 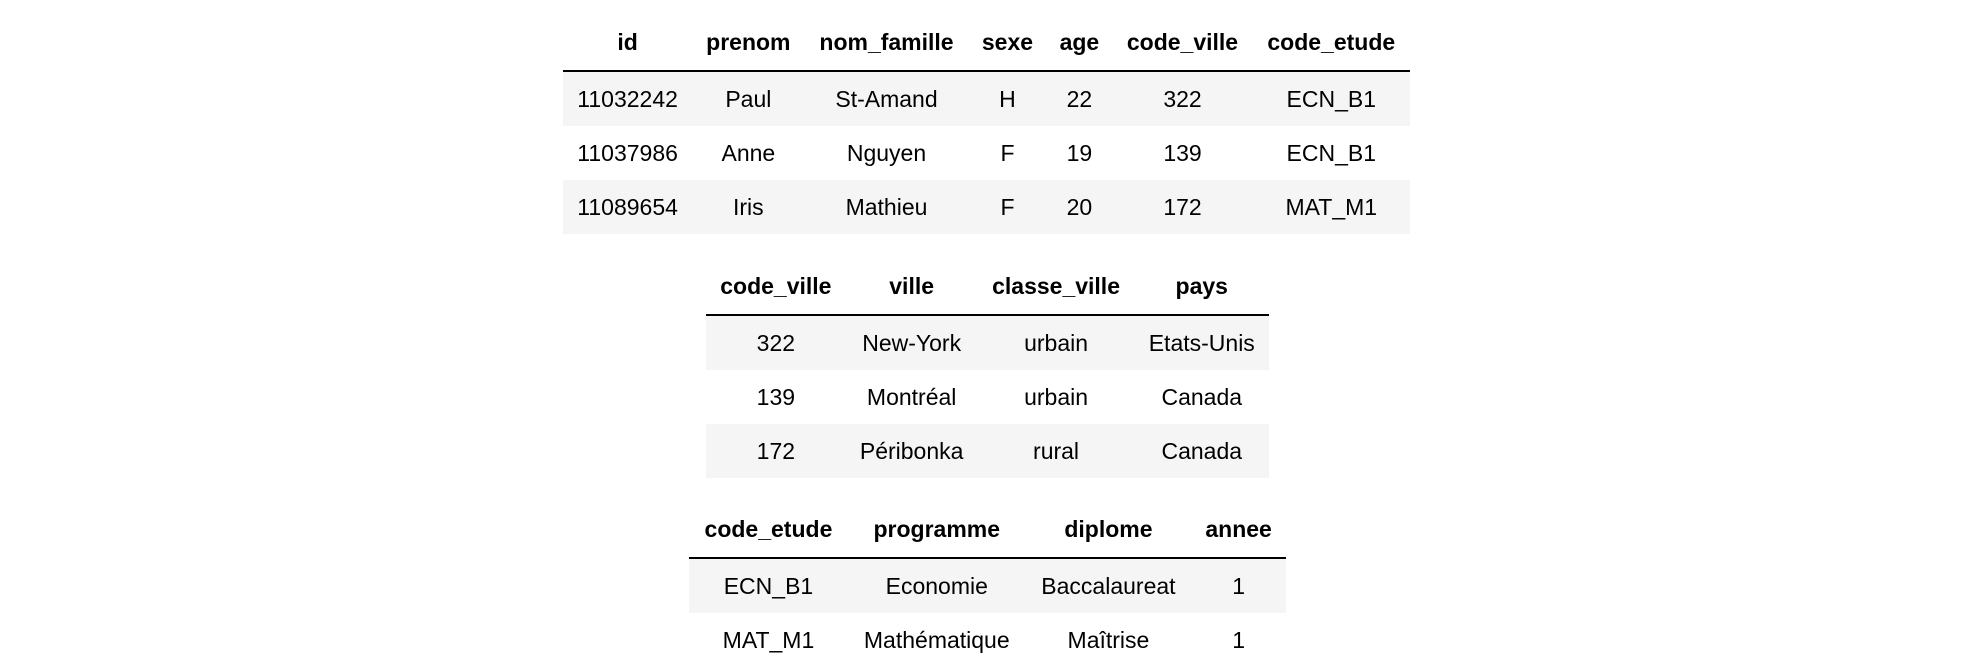 What do you see at coordinates (1238, 530) in the screenshot?
I see `column-header: annee` at bounding box center [1238, 530].